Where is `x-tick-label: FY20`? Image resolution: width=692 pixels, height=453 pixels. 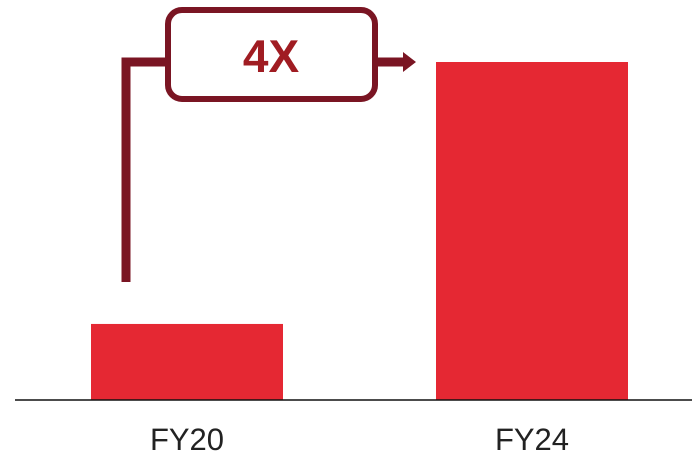
x-tick-label: FY20 is located at coordinates (187, 437).